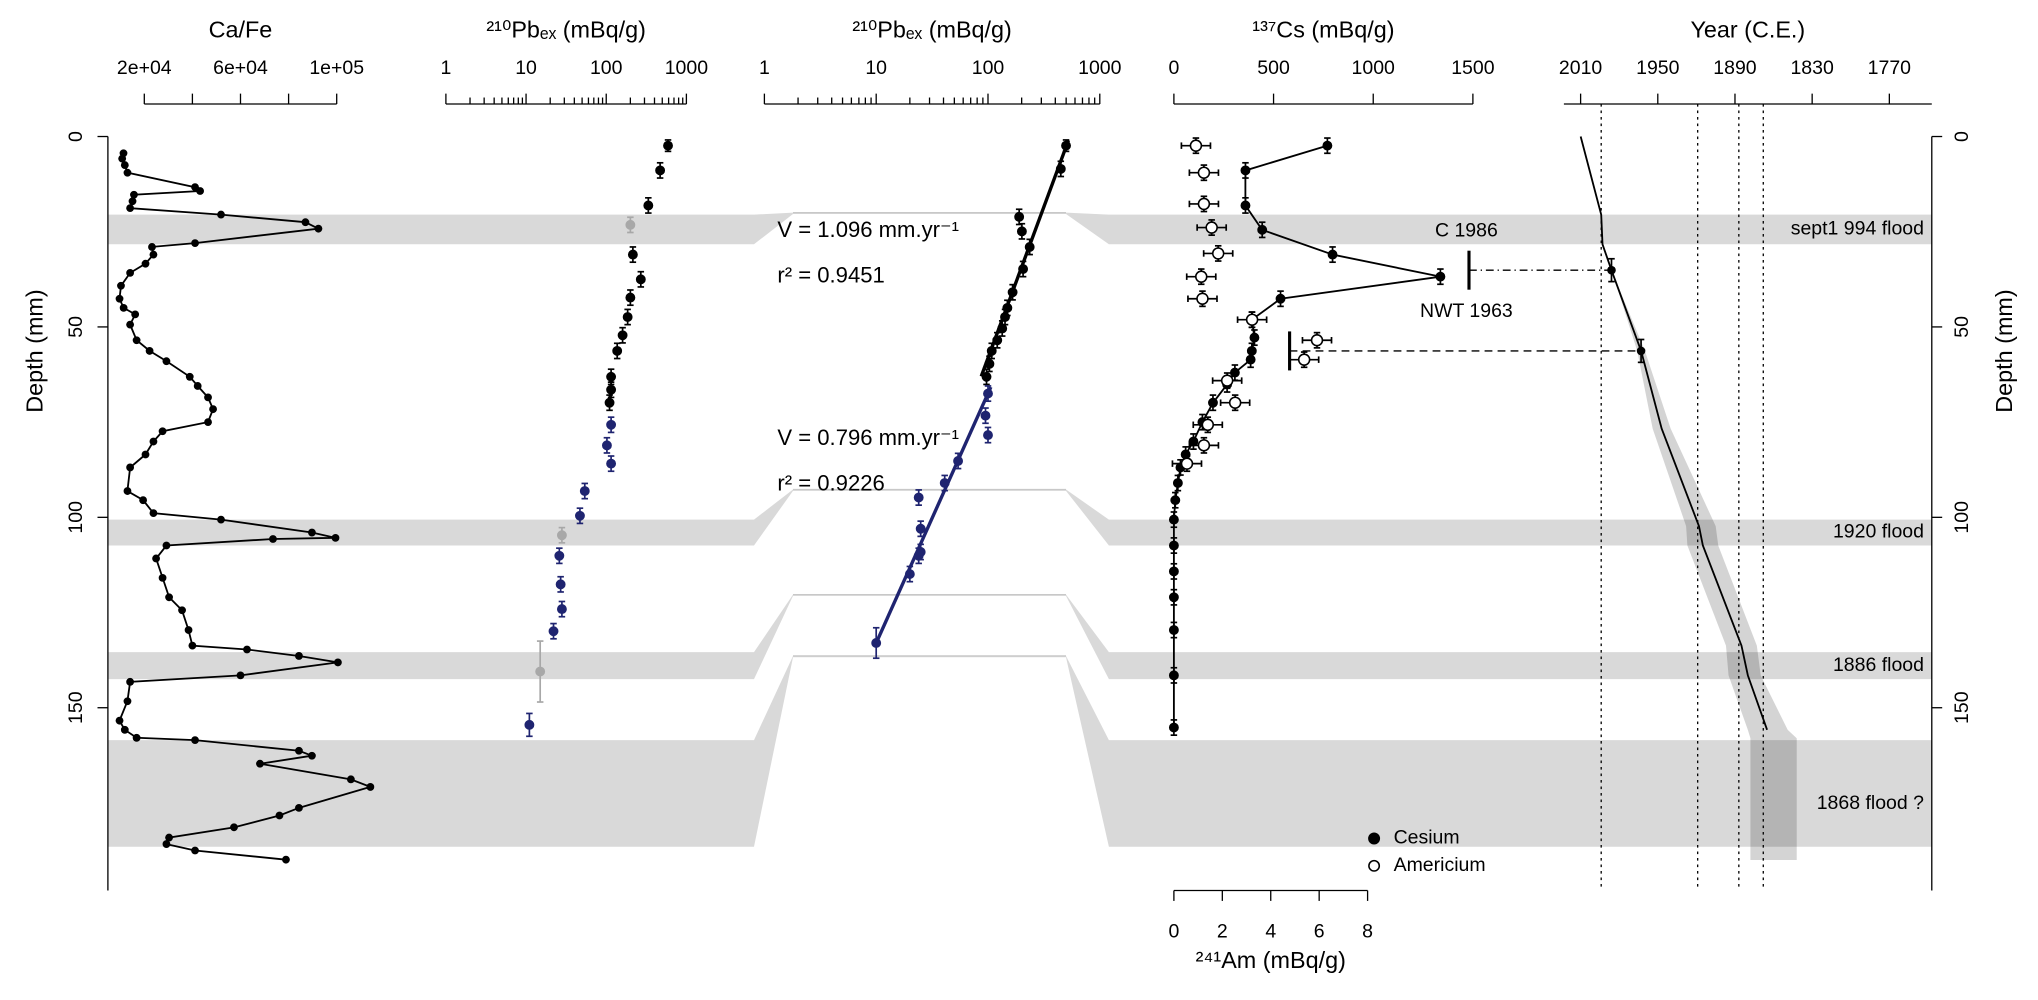  What do you see at coordinates (1374, 68) in the screenshot?
I see `x-tick-label: 1000` at bounding box center [1374, 68].